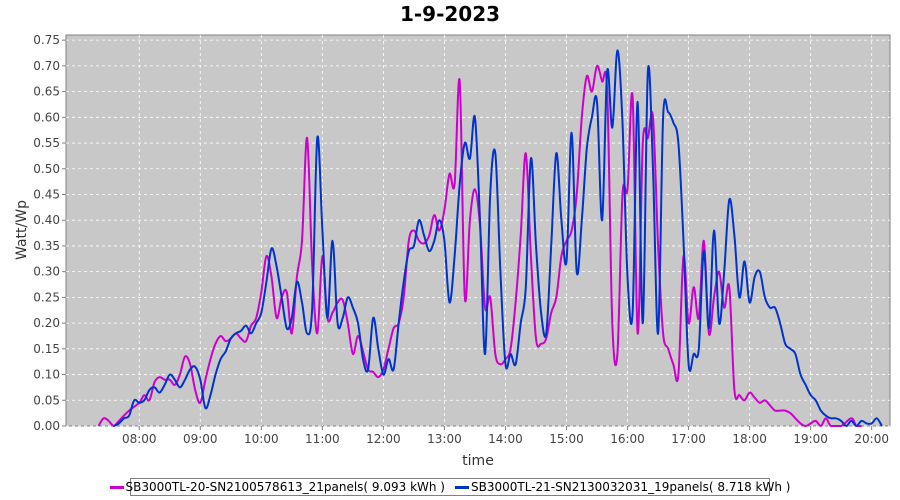  Describe the element at coordinates (444, 439) in the screenshot. I see `x-tick-label: 13:00` at that location.